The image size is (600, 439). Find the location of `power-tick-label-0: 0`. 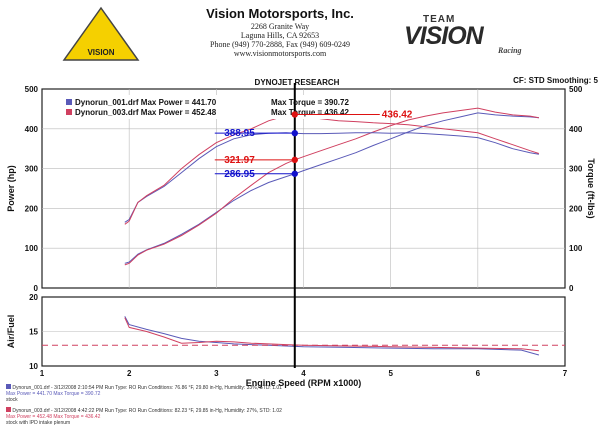

power-tick-label-0: 0 is located at coordinates (36, 288).